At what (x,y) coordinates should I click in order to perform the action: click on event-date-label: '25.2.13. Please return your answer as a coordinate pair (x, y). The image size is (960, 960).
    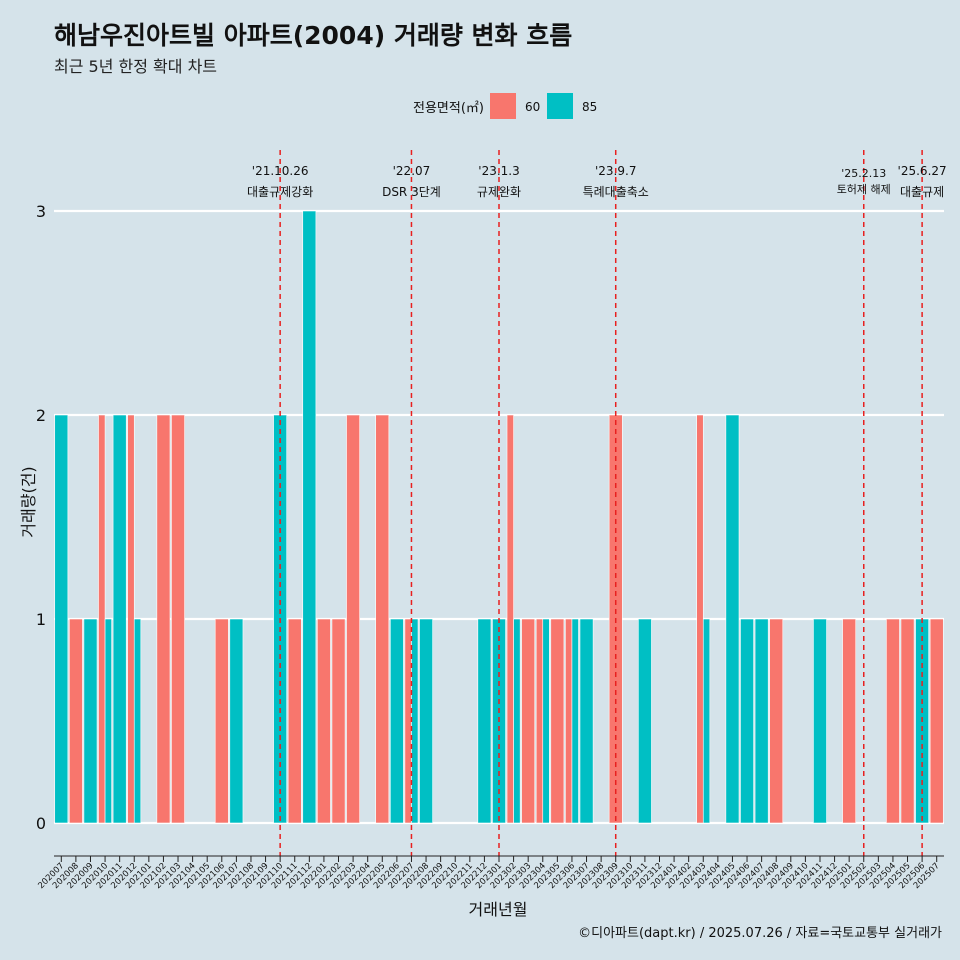
    Looking at the image, I should click on (863, 173).